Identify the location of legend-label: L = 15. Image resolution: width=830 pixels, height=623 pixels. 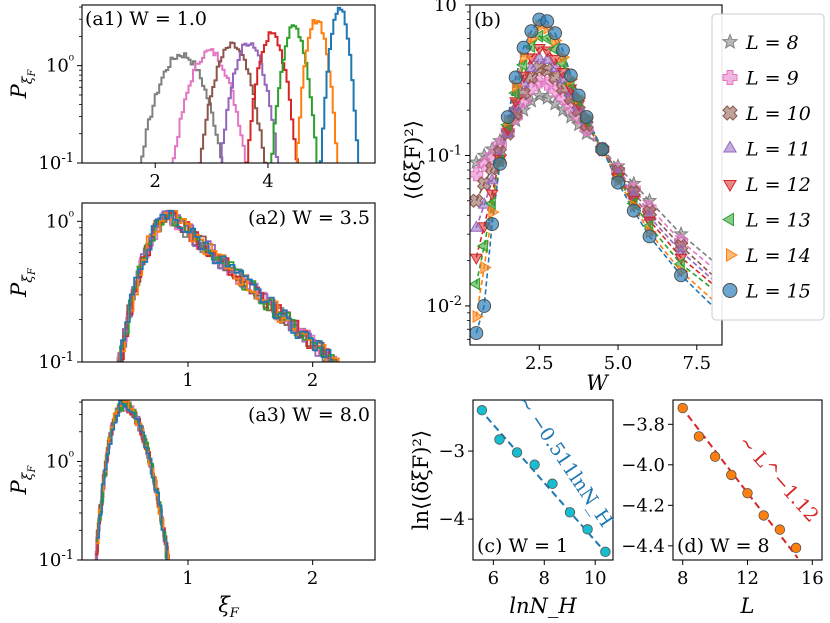
(778, 292).